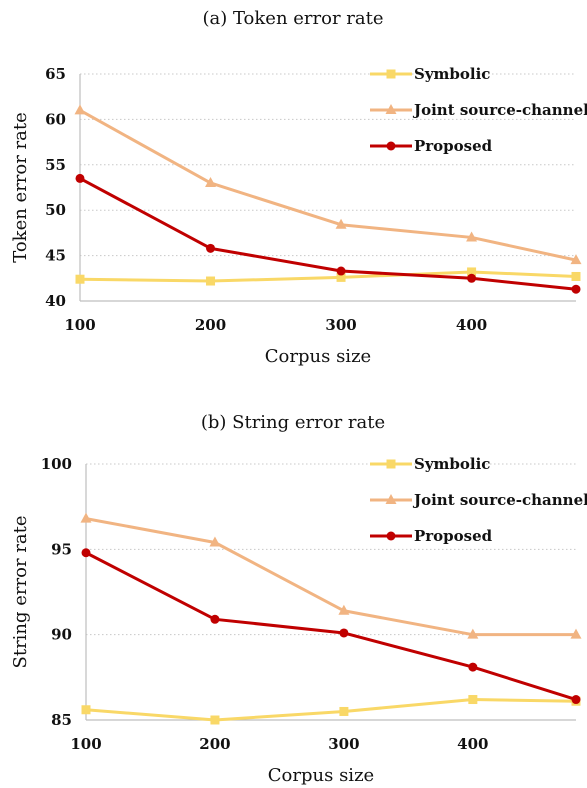 The image size is (587, 788). What do you see at coordinates (56, 464) in the screenshot?
I see `y-tick-label: 100` at bounding box center [56, 464].